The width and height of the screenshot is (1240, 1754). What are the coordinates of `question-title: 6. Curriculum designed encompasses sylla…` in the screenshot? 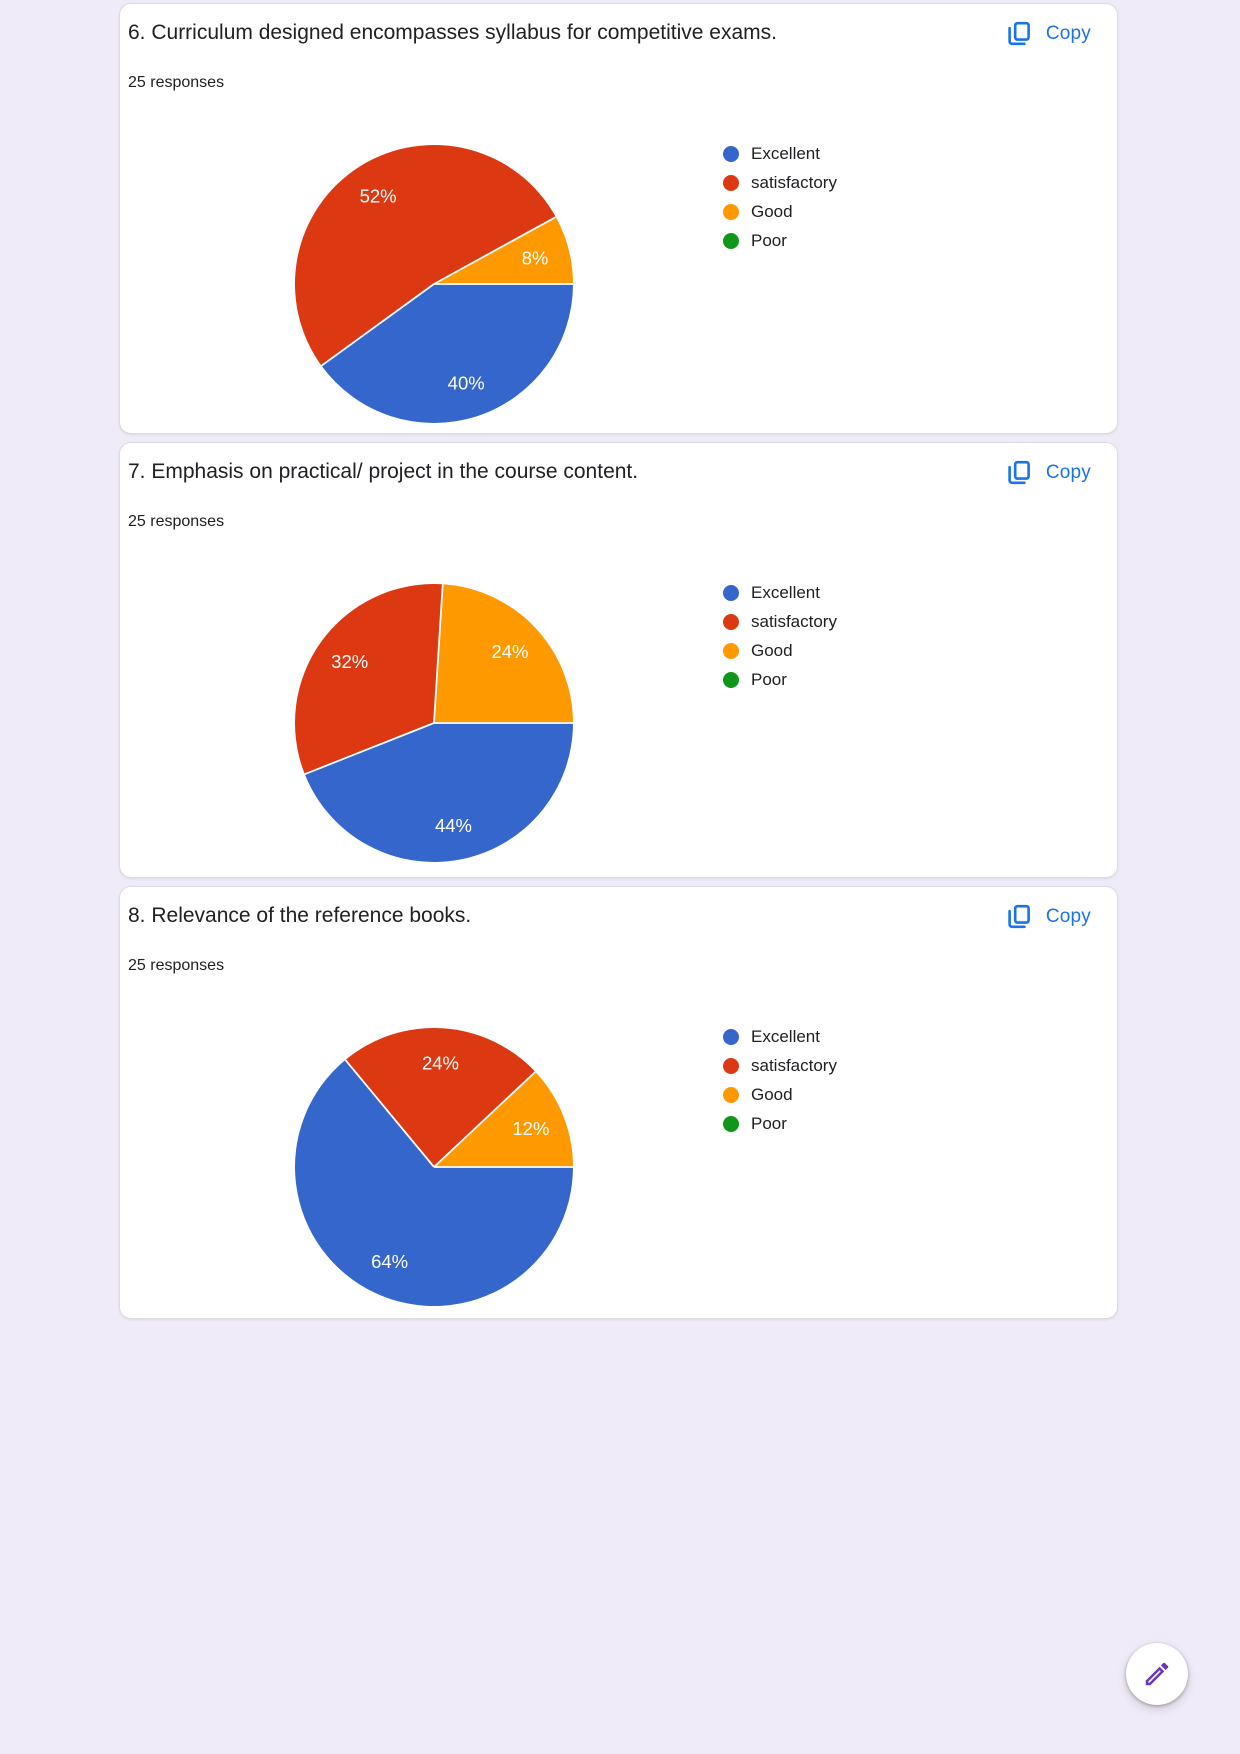 It's located at (452, 32).